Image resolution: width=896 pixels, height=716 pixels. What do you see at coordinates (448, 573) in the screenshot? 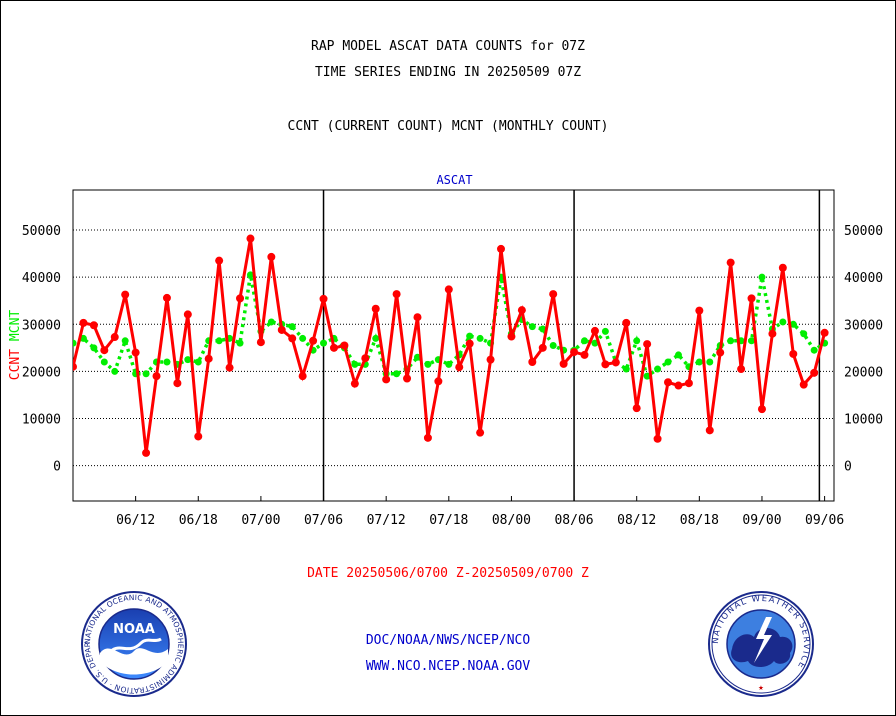
I see `date-range: DATE 20250506/0700 Z-20250509/0700 Z` at bounding box center [448, 573].